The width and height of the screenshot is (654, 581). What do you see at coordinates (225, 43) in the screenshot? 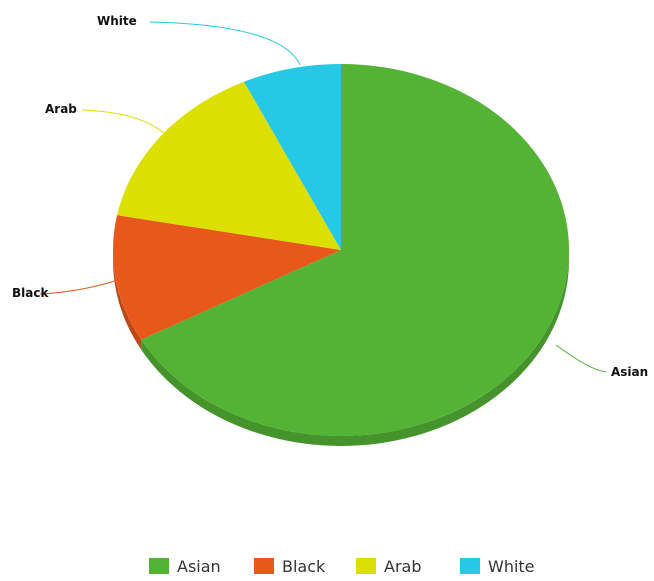
I see `leader-line-white` at bounding box center [225, 43].